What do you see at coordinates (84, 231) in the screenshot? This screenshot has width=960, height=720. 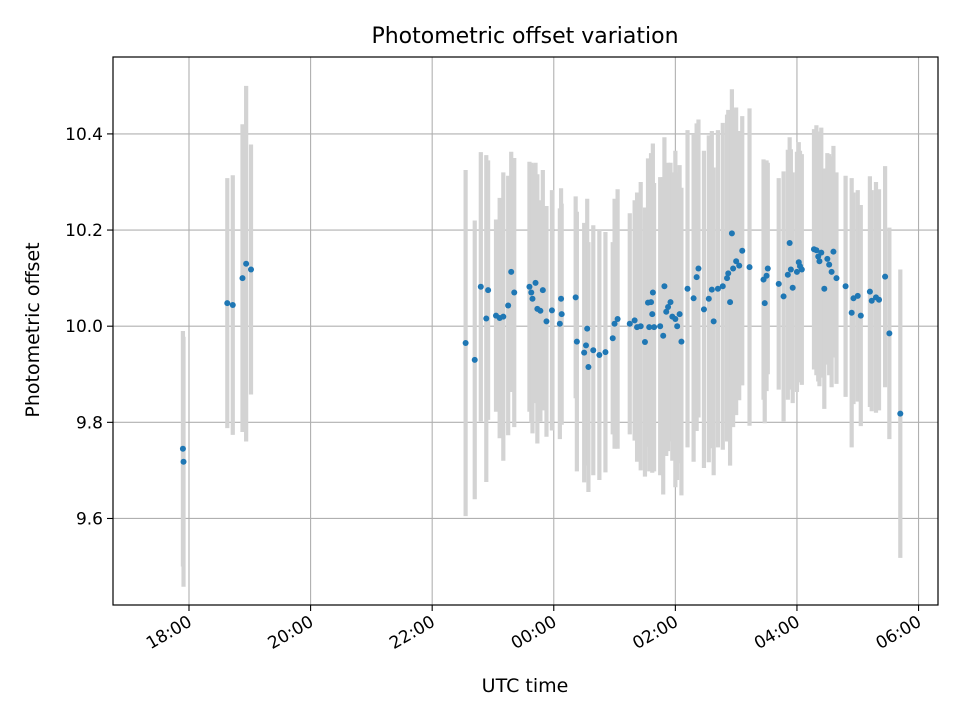 I see `y-tick-label: 10.2` at bounding box center [84, 231].